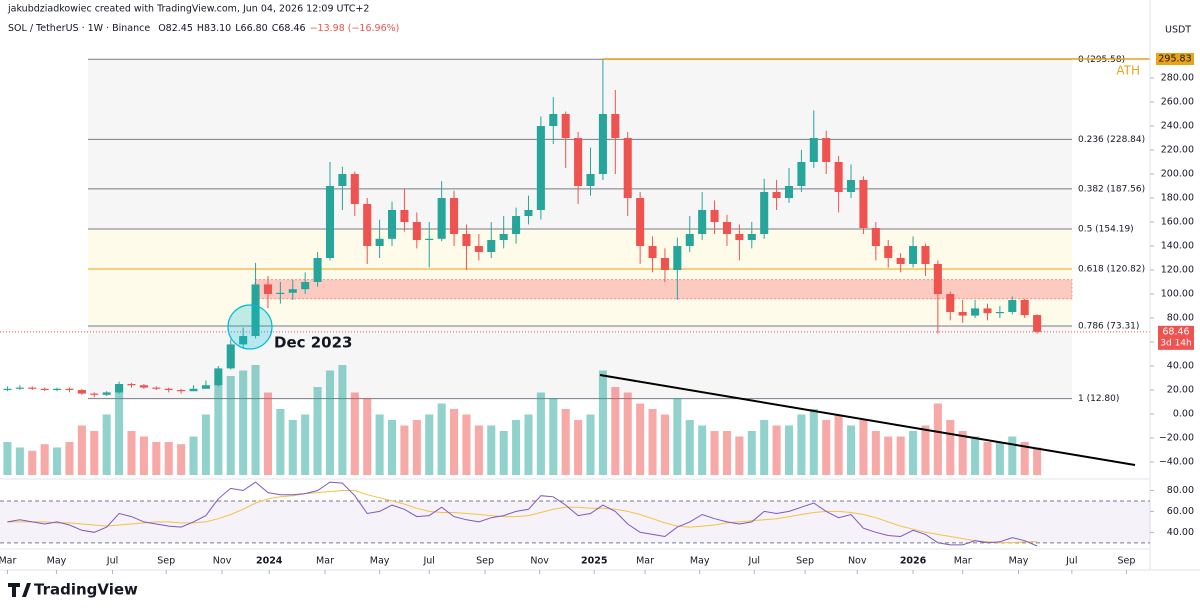 The width and height of the screenshot is (1200, 609). Describe the element at coordinates (86, 590) in the screenshot. I see `brand: TradingView` at that location.